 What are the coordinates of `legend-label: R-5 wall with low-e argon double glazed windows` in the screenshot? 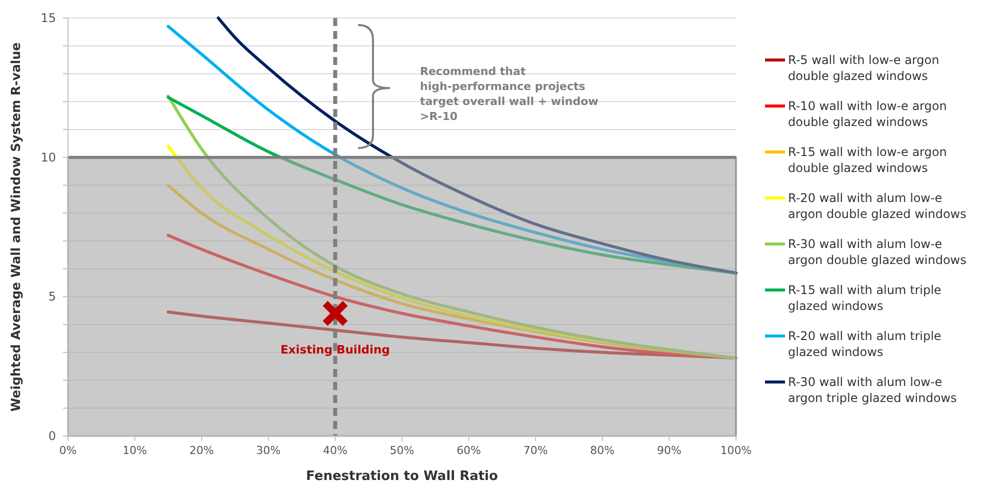 It's located at (864, 68).